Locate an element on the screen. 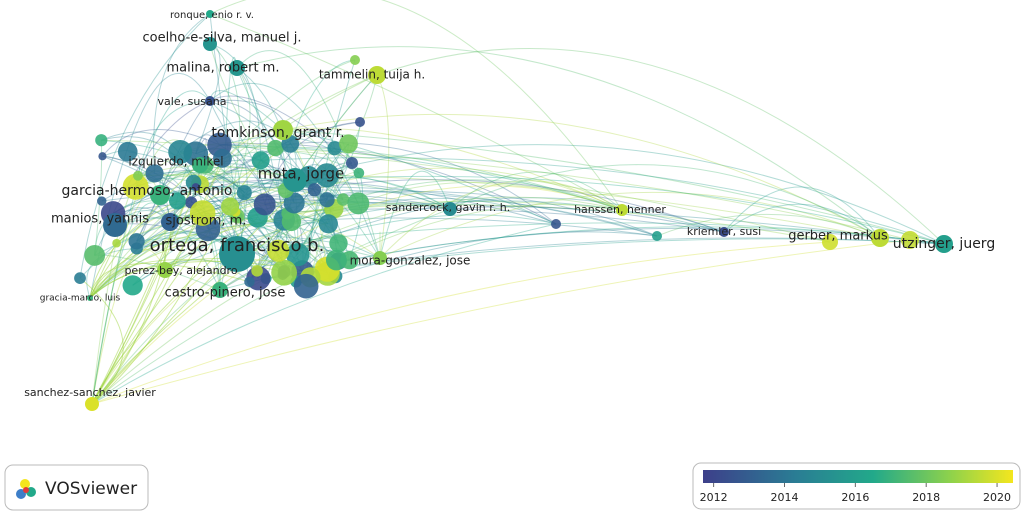 This screenshot has height=519, width=1025. author-label: garcia-hermoso, antonio is located at coordinates (147, 191).